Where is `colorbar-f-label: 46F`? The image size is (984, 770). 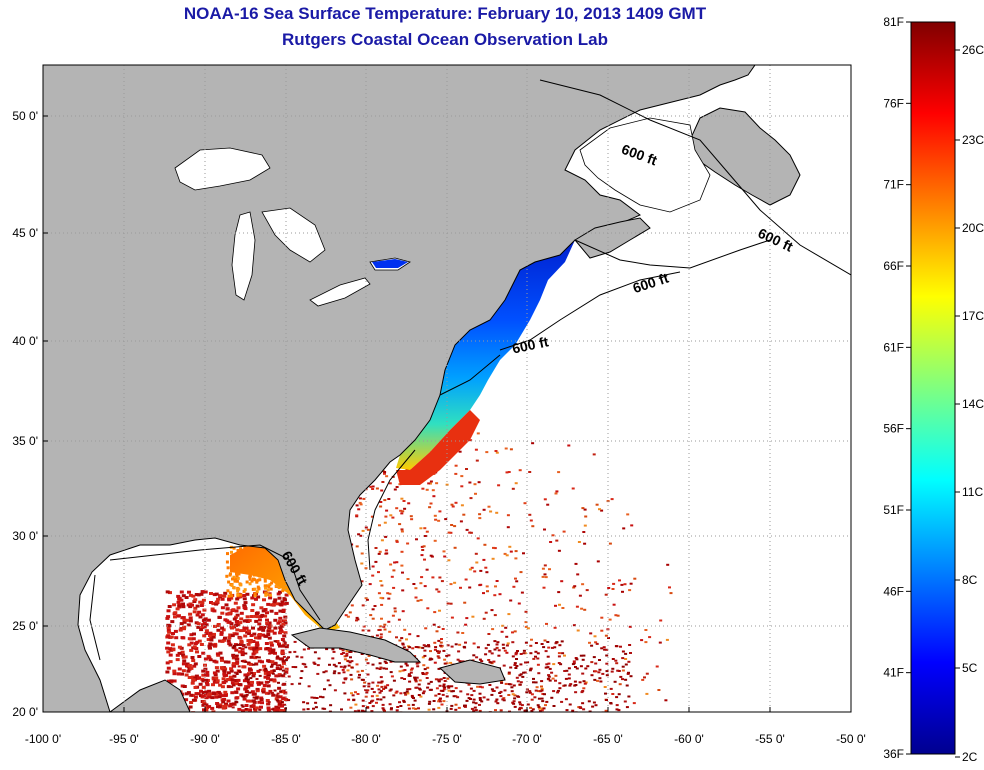
colorbar-f-label: 46F is located at coordinates (893, 591).